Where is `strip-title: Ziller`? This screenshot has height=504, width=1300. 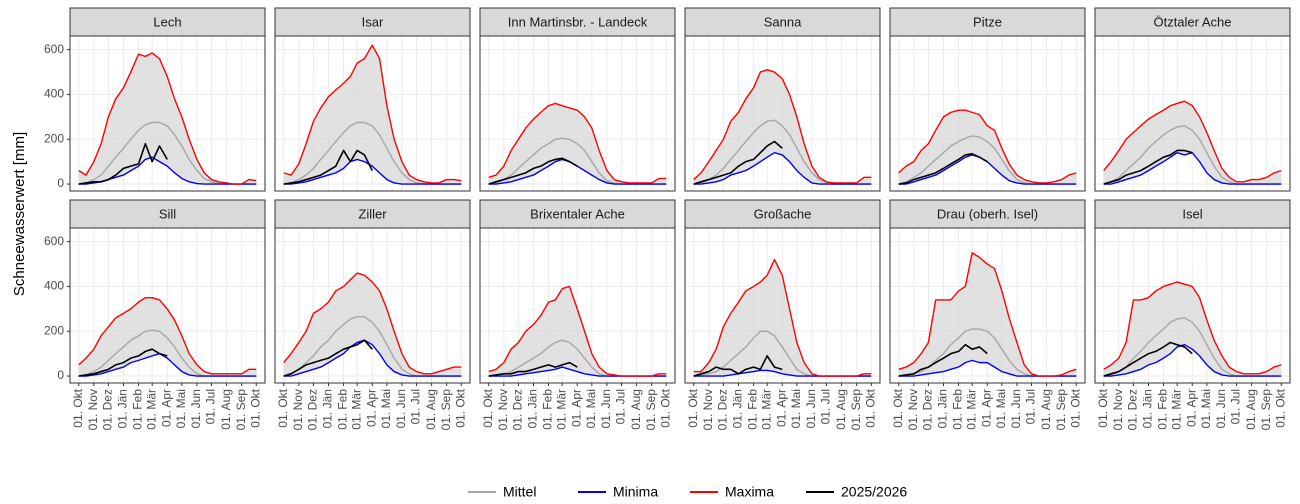
strip-title: Ziller is located at coordinates (372, 213).